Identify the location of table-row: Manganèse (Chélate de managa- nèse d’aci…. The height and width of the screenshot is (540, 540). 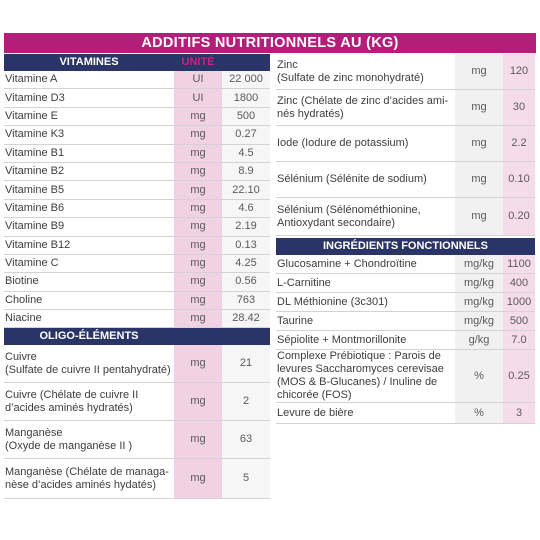
(137, 479).